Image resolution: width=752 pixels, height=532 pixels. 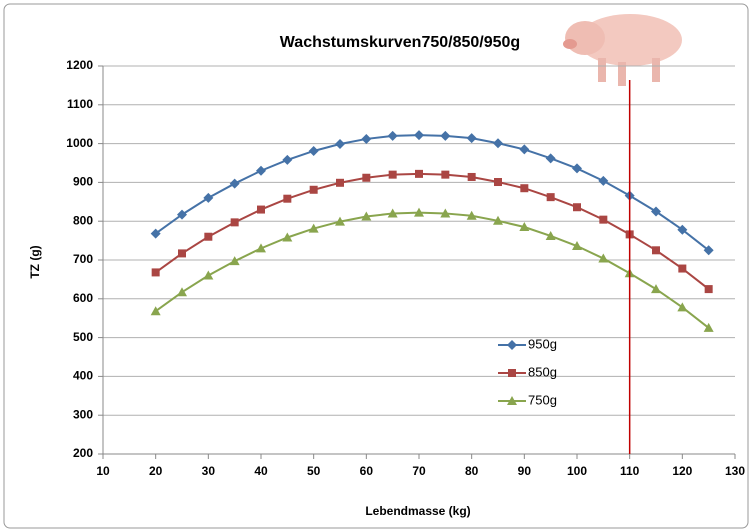 I want to click on x-tick-label: 80, so click(x=472, y=471).